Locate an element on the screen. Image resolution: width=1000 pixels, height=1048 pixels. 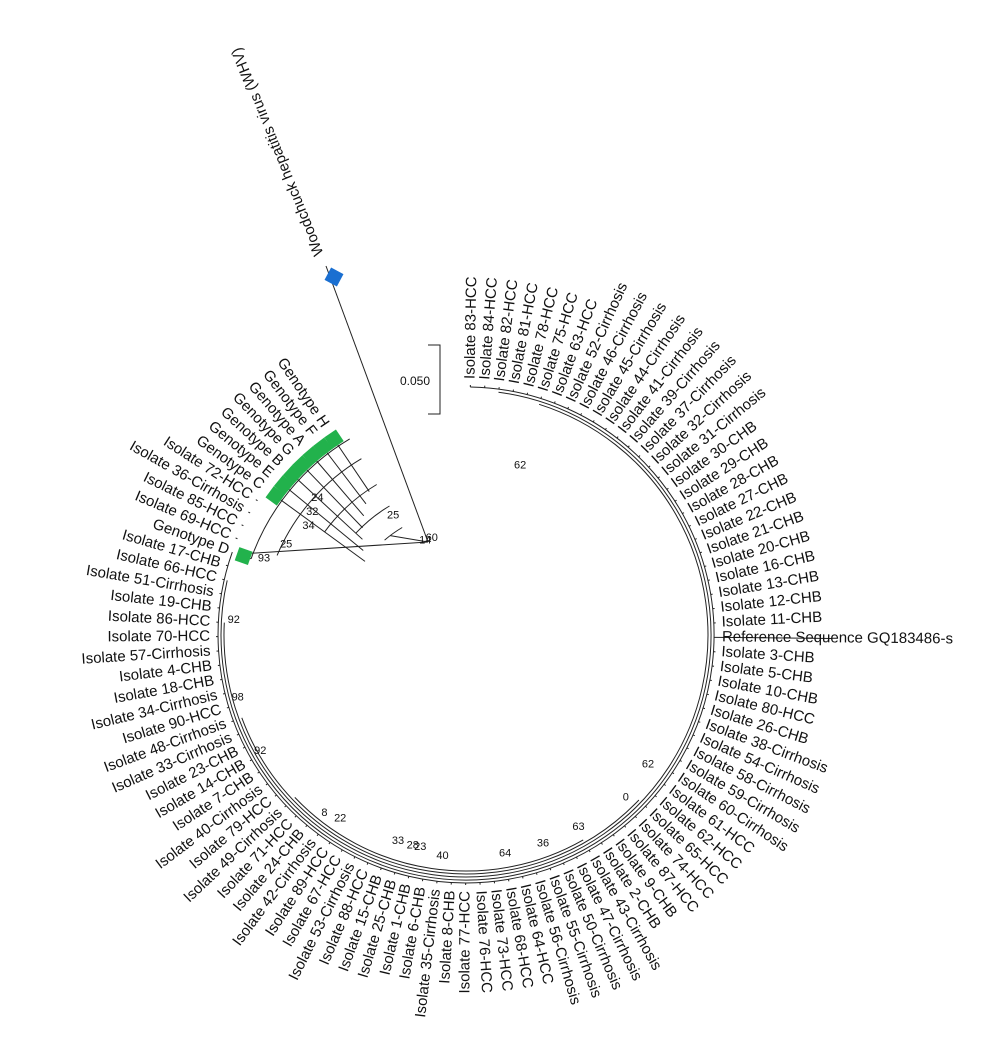
bootstrap-value: 64 is located at coordinates (505, 854).